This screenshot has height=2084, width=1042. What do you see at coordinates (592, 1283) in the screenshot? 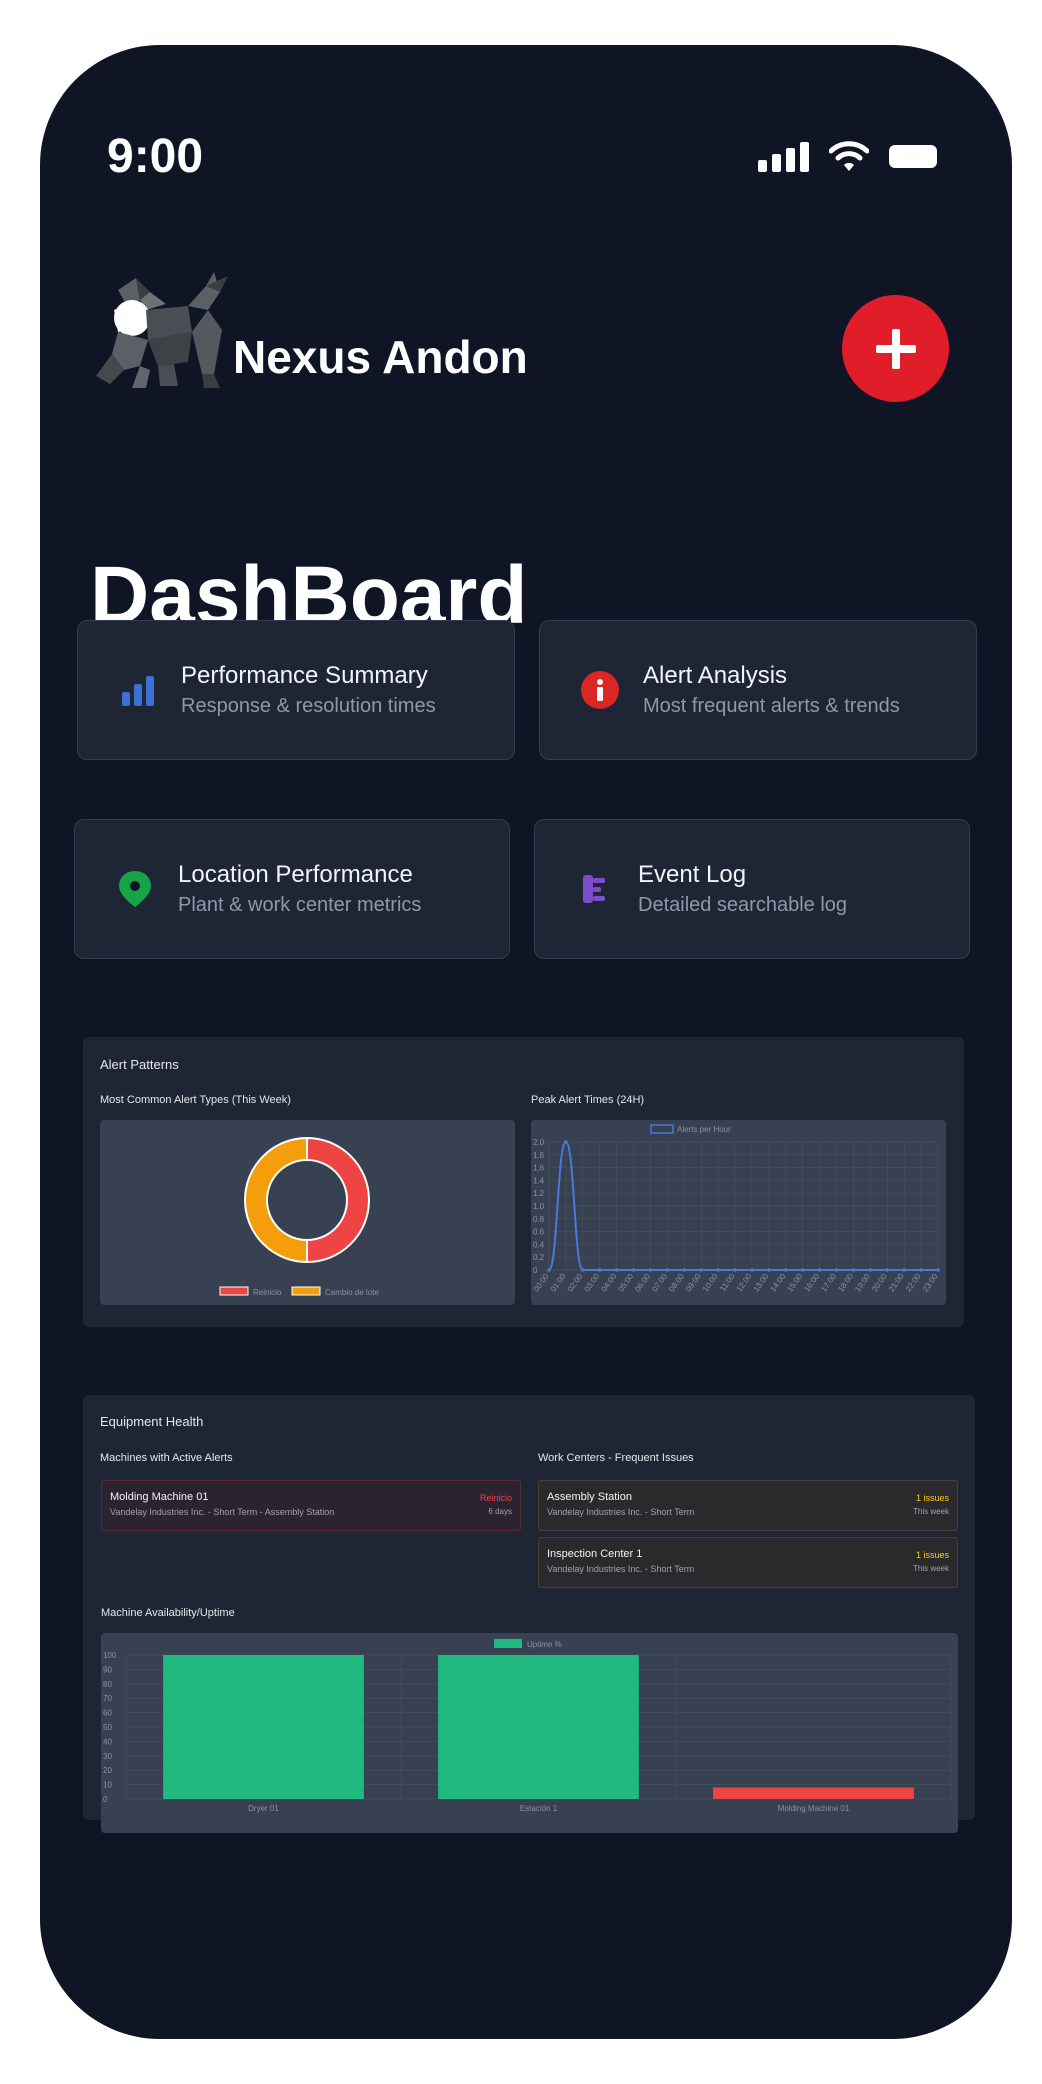
I see `x-tick-label: 03:00` at bounding box center [592, 1283].